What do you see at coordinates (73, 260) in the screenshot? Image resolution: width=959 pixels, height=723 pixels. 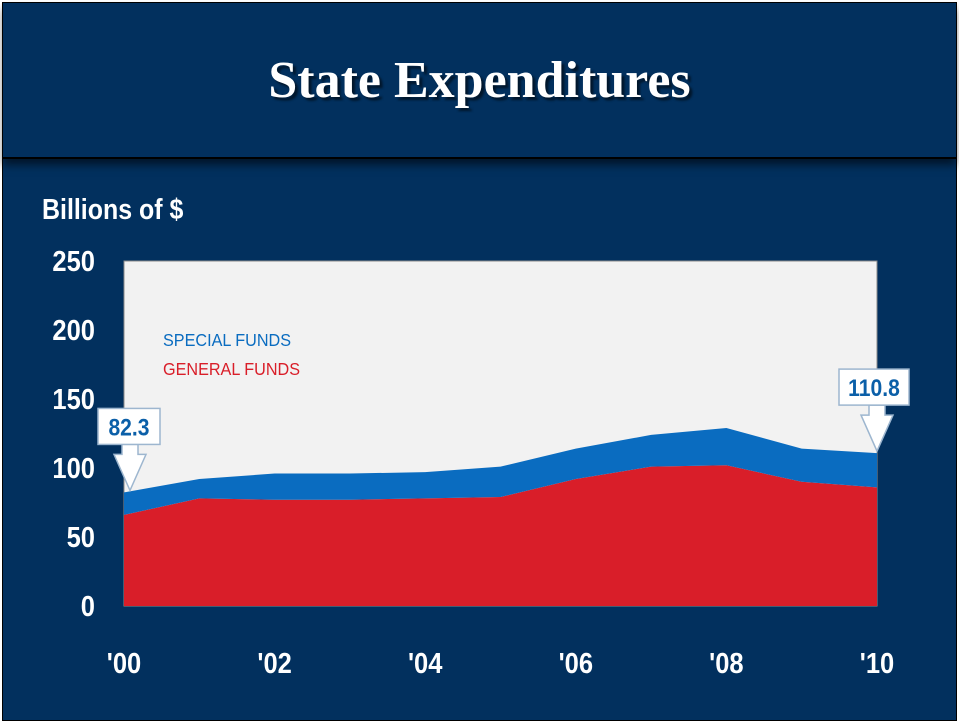 I see `y-tick-label: 250` at bounding box center [73, 260].